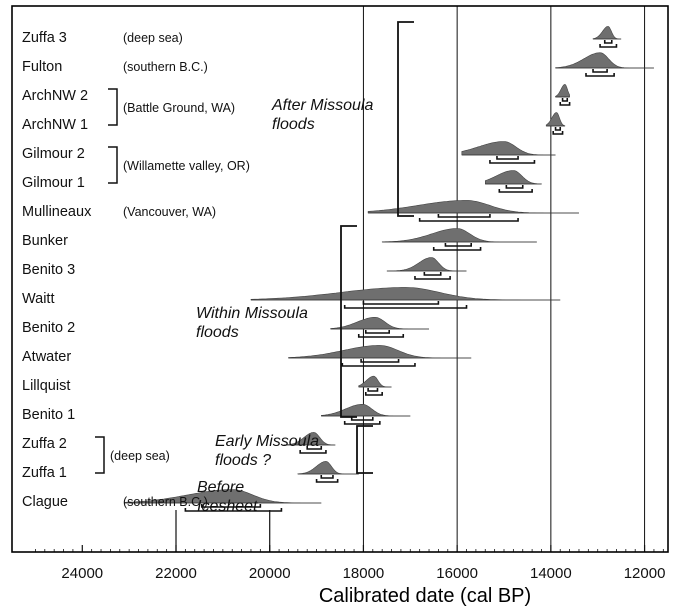 The height and width of the screenshot is (608, 680). Describe the element at coordinates (140, 456) in the screenshot. I see `pair-note: (deep sea)` at that location.